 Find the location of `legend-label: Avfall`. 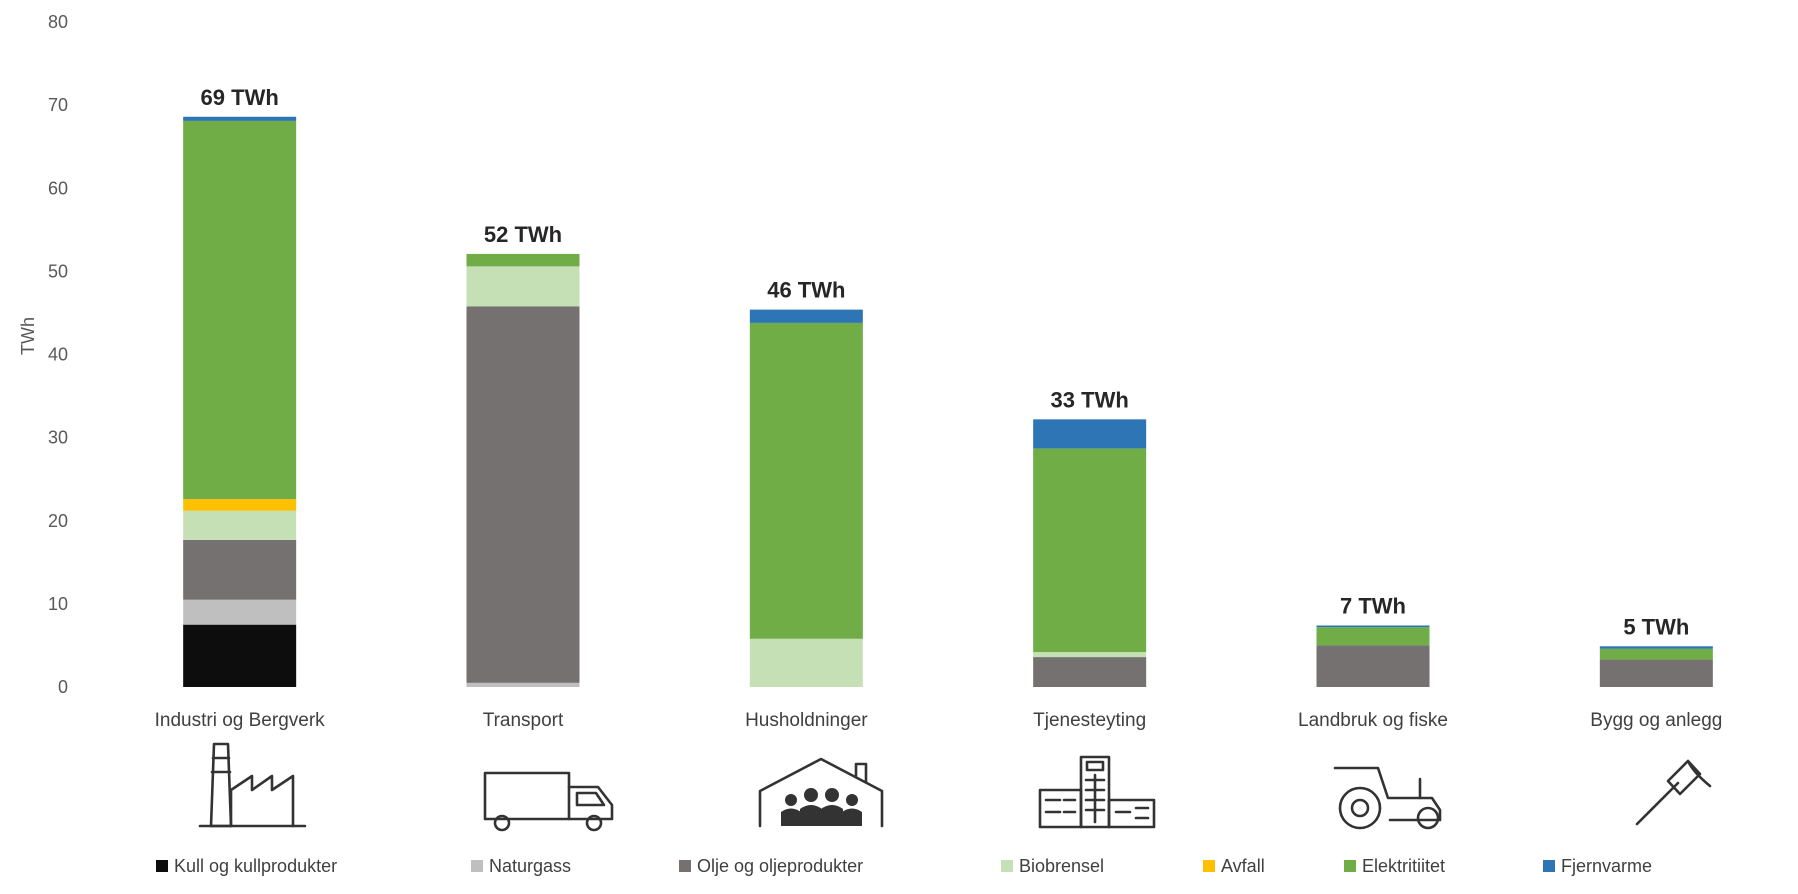

legend-label: Avfall is located at coordinates (1243, 866).